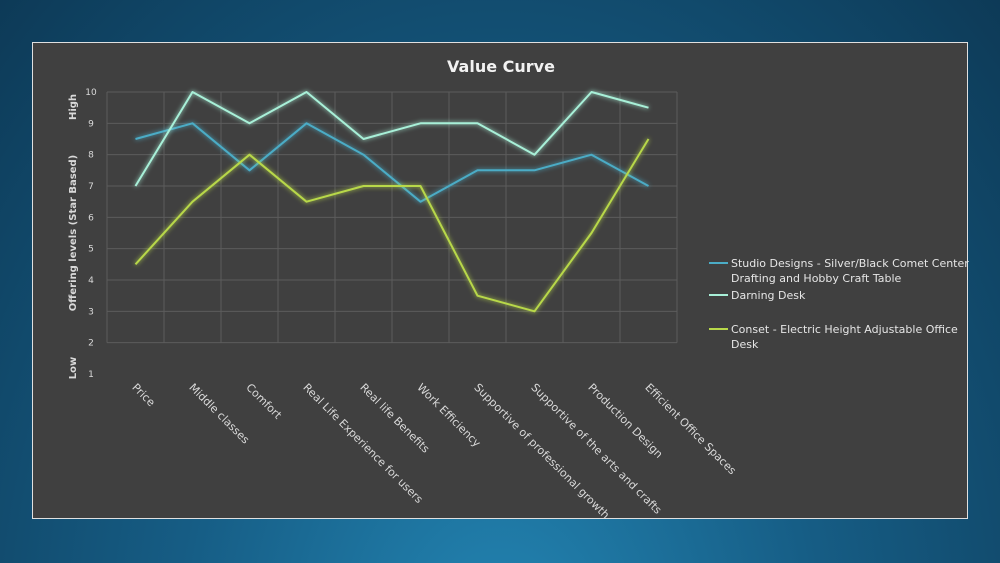 The width and height of the screenshot is (1000, 563). What do you see at coordinates (91, 344) in the screenshot?
I see `y-tick-label: 2` at bounding box center [91, 344].